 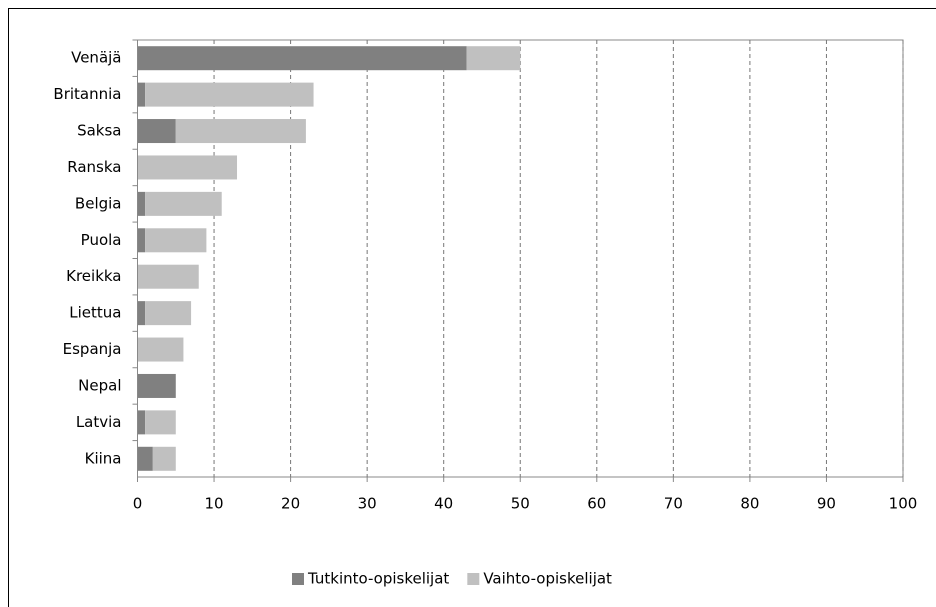 I want to click on x-tick-label: 0, so click(x=138, y=504).